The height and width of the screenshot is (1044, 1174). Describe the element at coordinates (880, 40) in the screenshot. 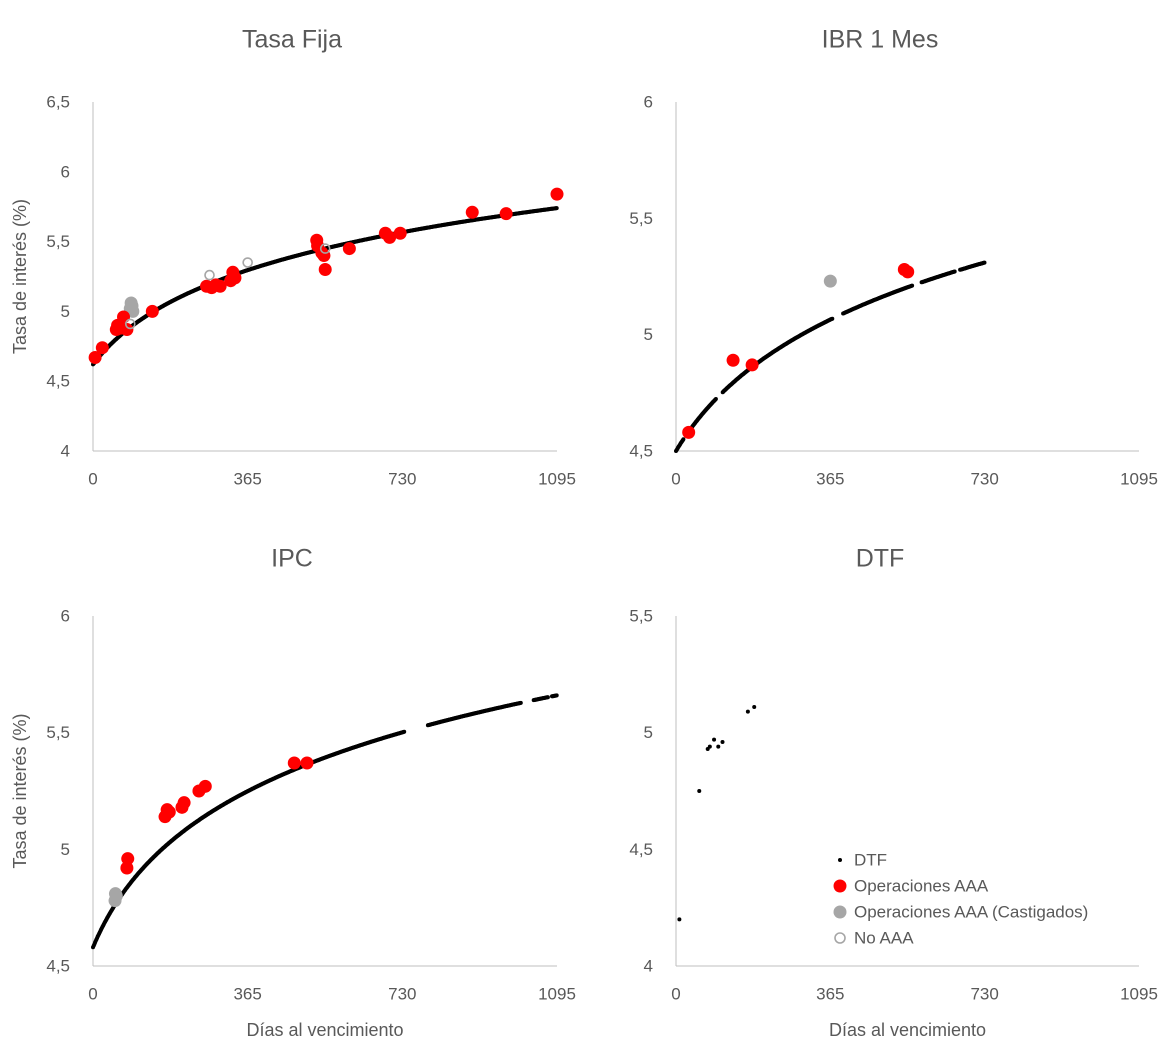

I see `chart-title: IBR 1 Mes` at that location.